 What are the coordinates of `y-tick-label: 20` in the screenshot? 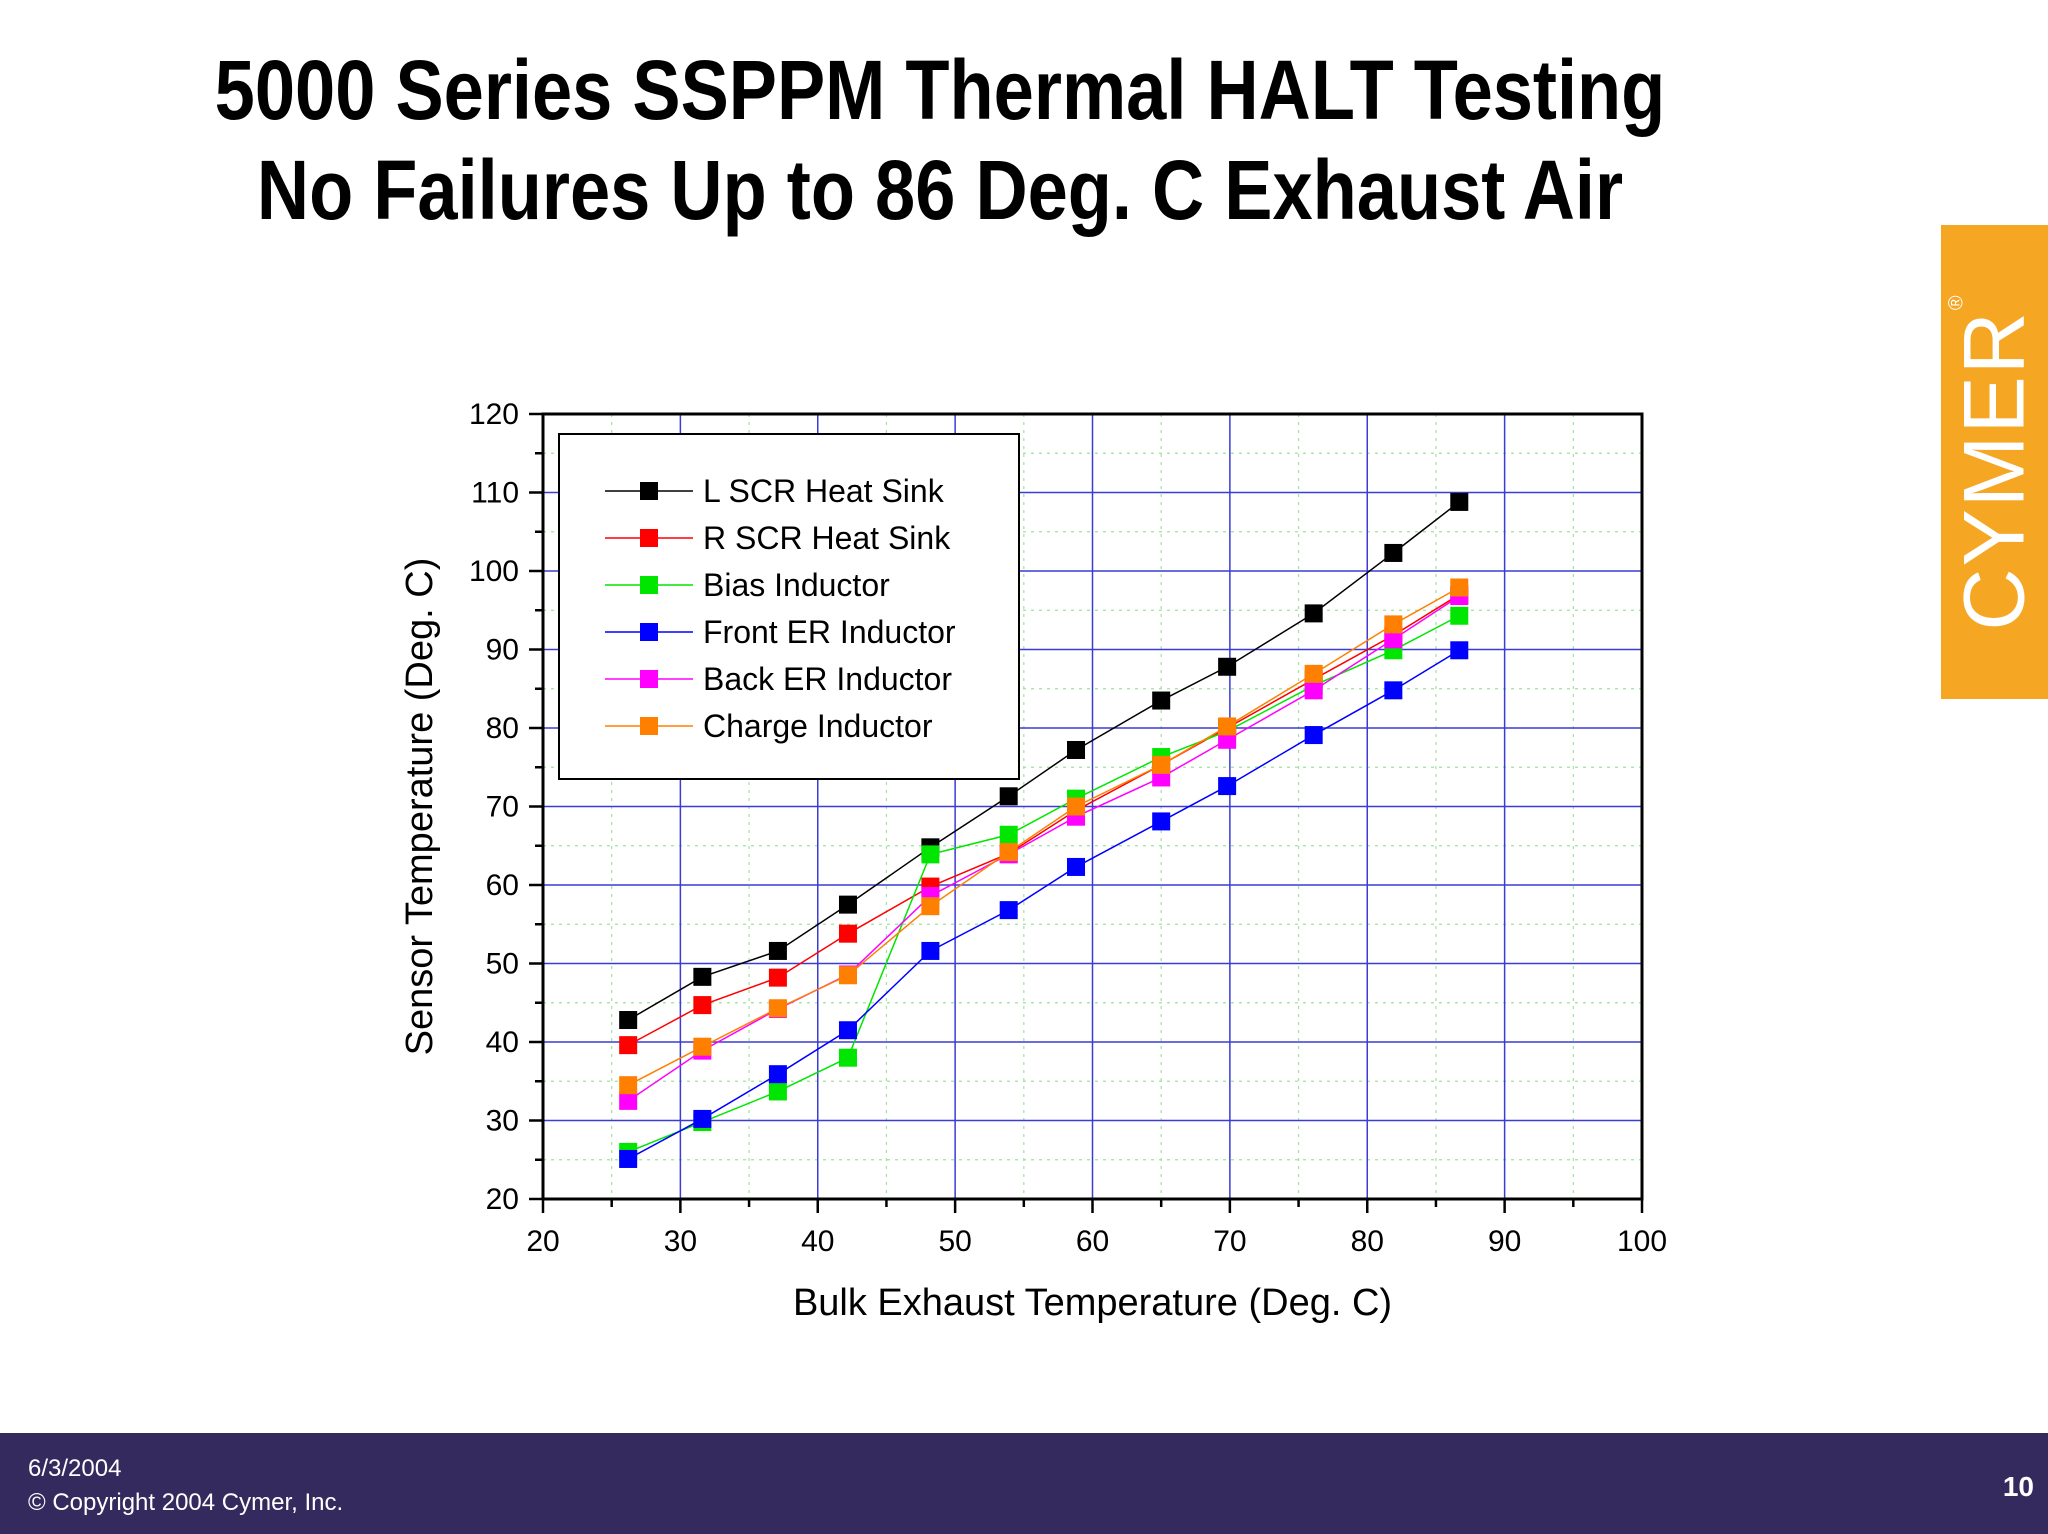 It's located at (502, 1199).